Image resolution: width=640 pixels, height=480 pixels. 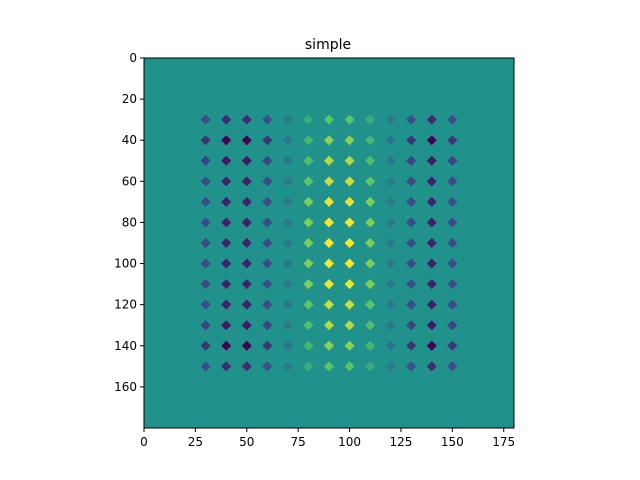 I want to click on y-tick-label: 40, so click(x=129, y=140).